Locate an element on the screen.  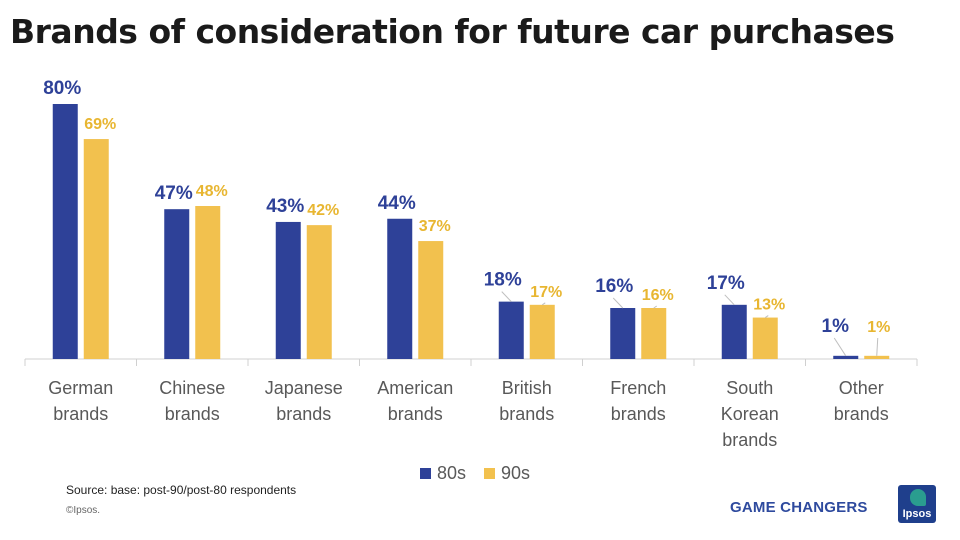
category-label-2-1: brands is located at coordinates (303, 414).